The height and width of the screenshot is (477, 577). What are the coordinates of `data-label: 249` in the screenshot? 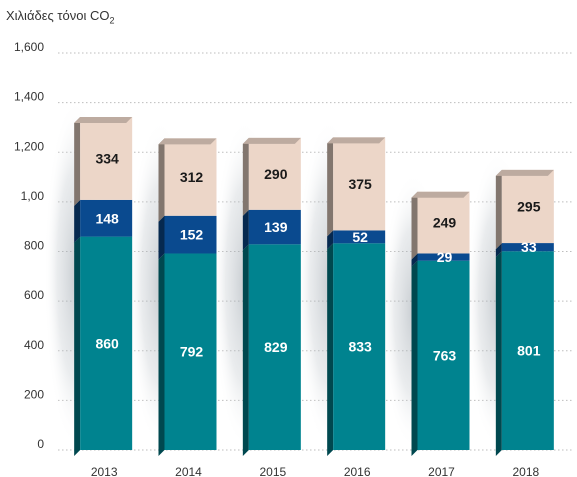 It's located at (445, 223).